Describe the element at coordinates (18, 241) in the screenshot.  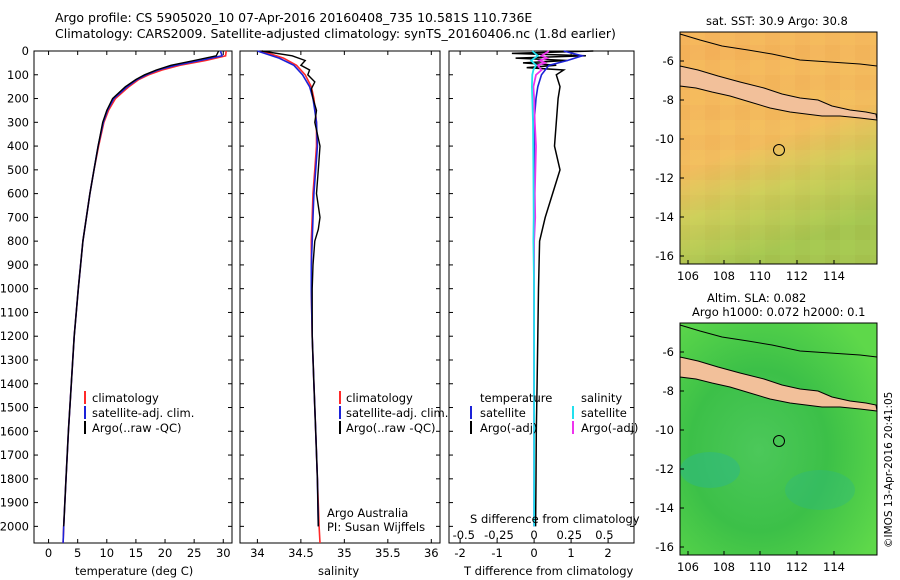
I see `depth-tick-label: 800` at that location.